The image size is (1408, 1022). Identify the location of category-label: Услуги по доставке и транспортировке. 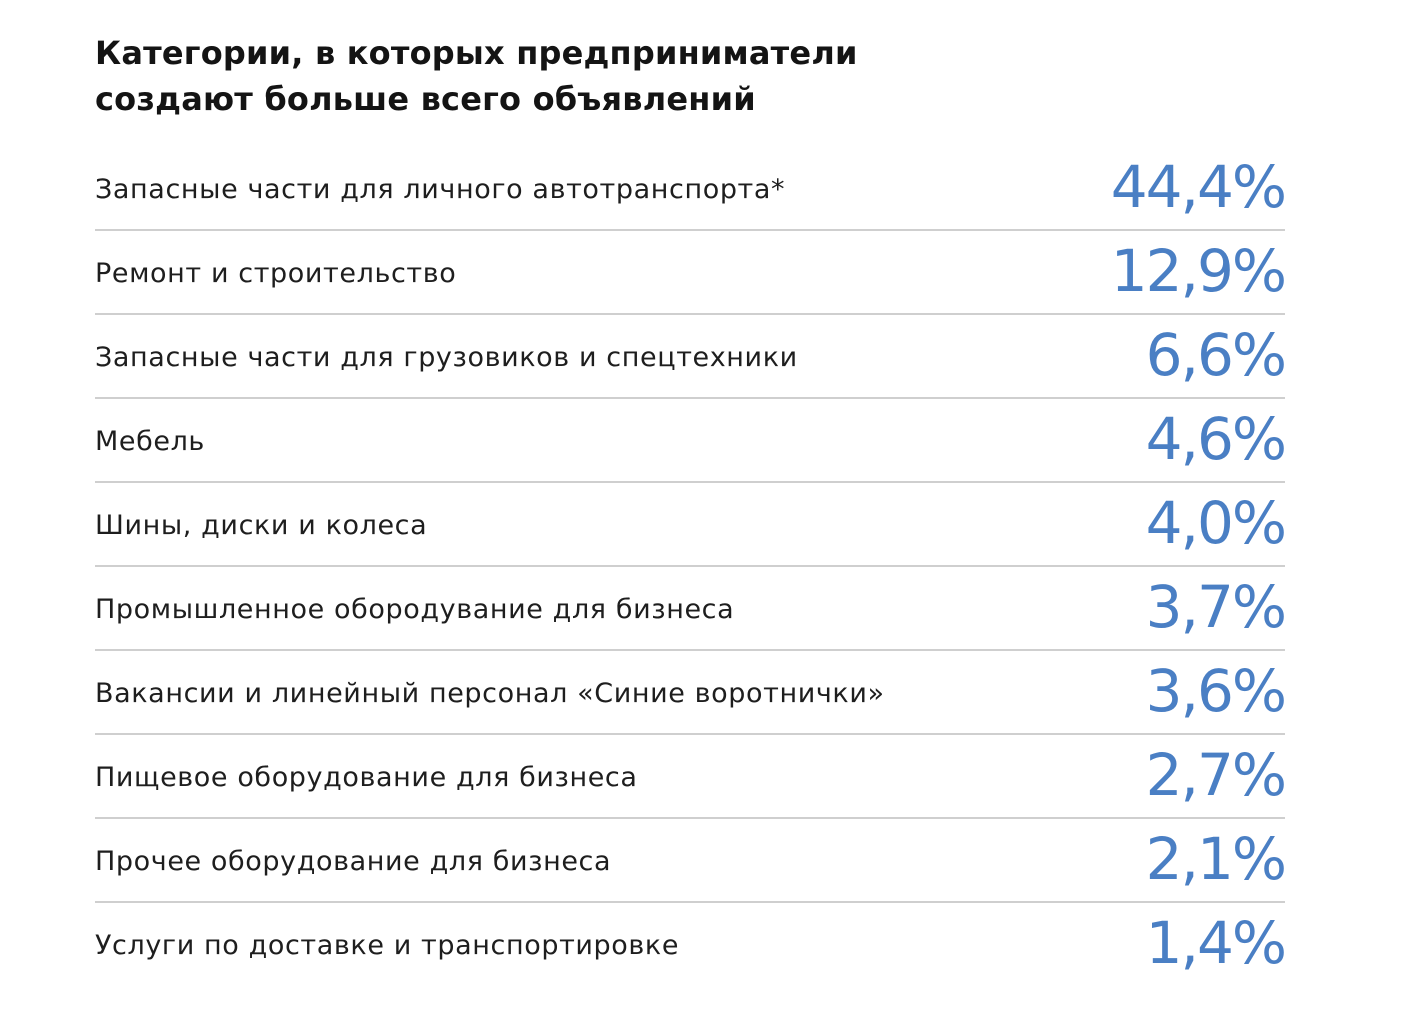
(387, 945).